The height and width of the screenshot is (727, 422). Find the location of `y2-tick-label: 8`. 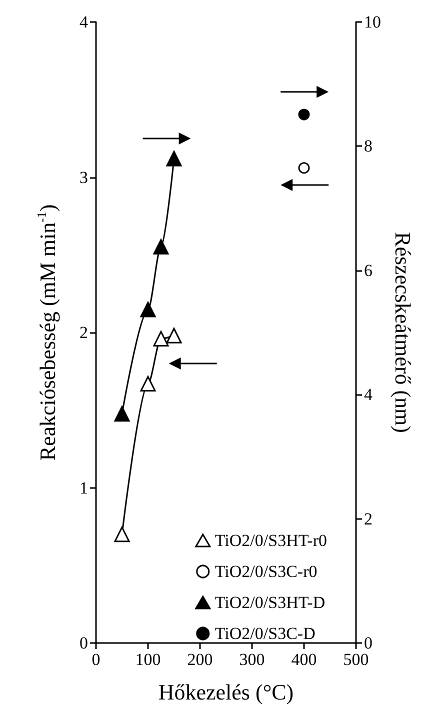

y2-tick-label: 8 is located at coordinates (368, 146).